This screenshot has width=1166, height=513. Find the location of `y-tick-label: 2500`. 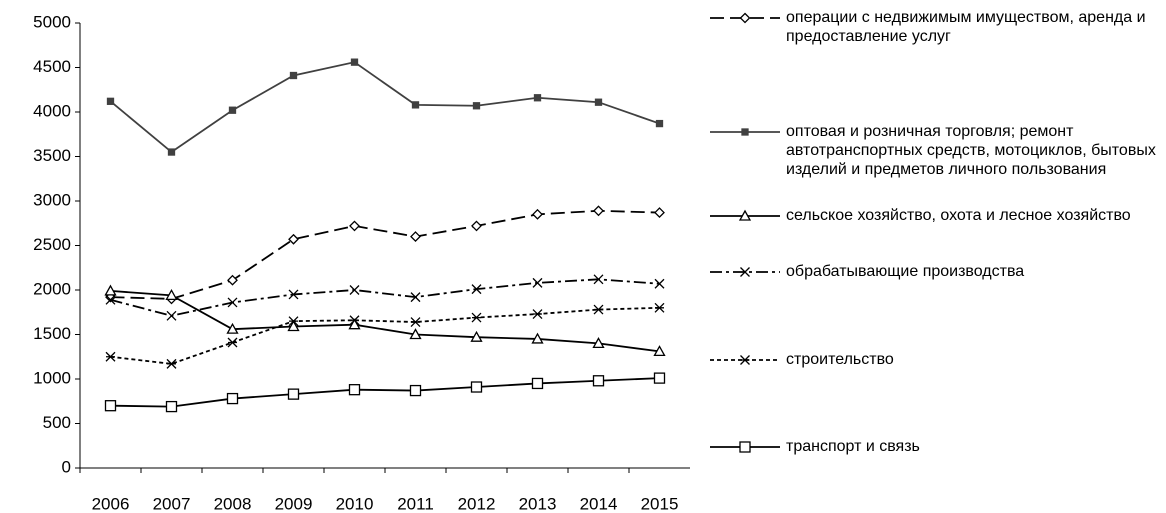

y-tick-label: 2500 is located at coordinates (52, 244).